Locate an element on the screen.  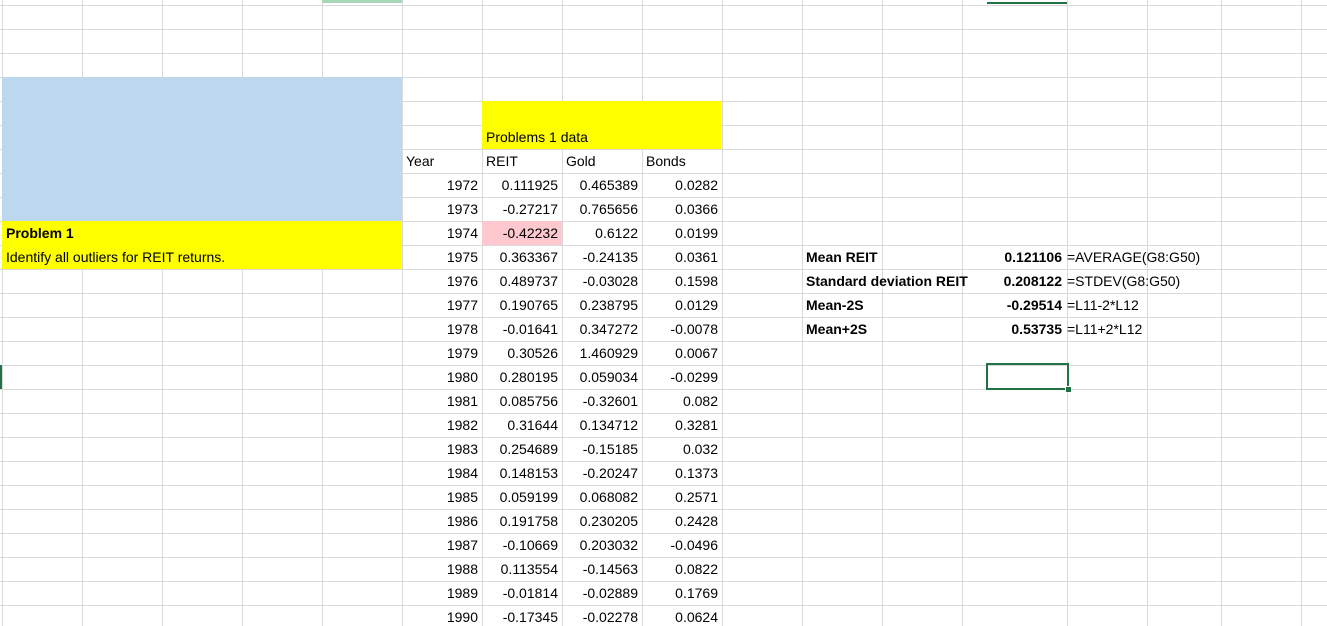
cell-reit: -0.17345 is located at coordinates (530, 617).